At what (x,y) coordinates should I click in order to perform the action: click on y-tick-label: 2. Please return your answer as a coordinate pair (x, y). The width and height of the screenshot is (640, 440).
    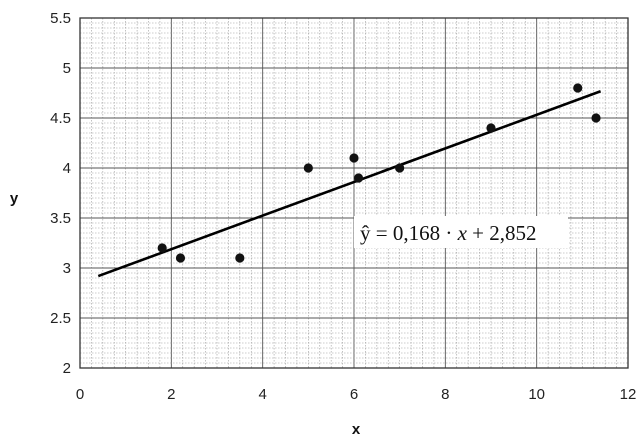
    Looking at the image, I should click on (67, 368).